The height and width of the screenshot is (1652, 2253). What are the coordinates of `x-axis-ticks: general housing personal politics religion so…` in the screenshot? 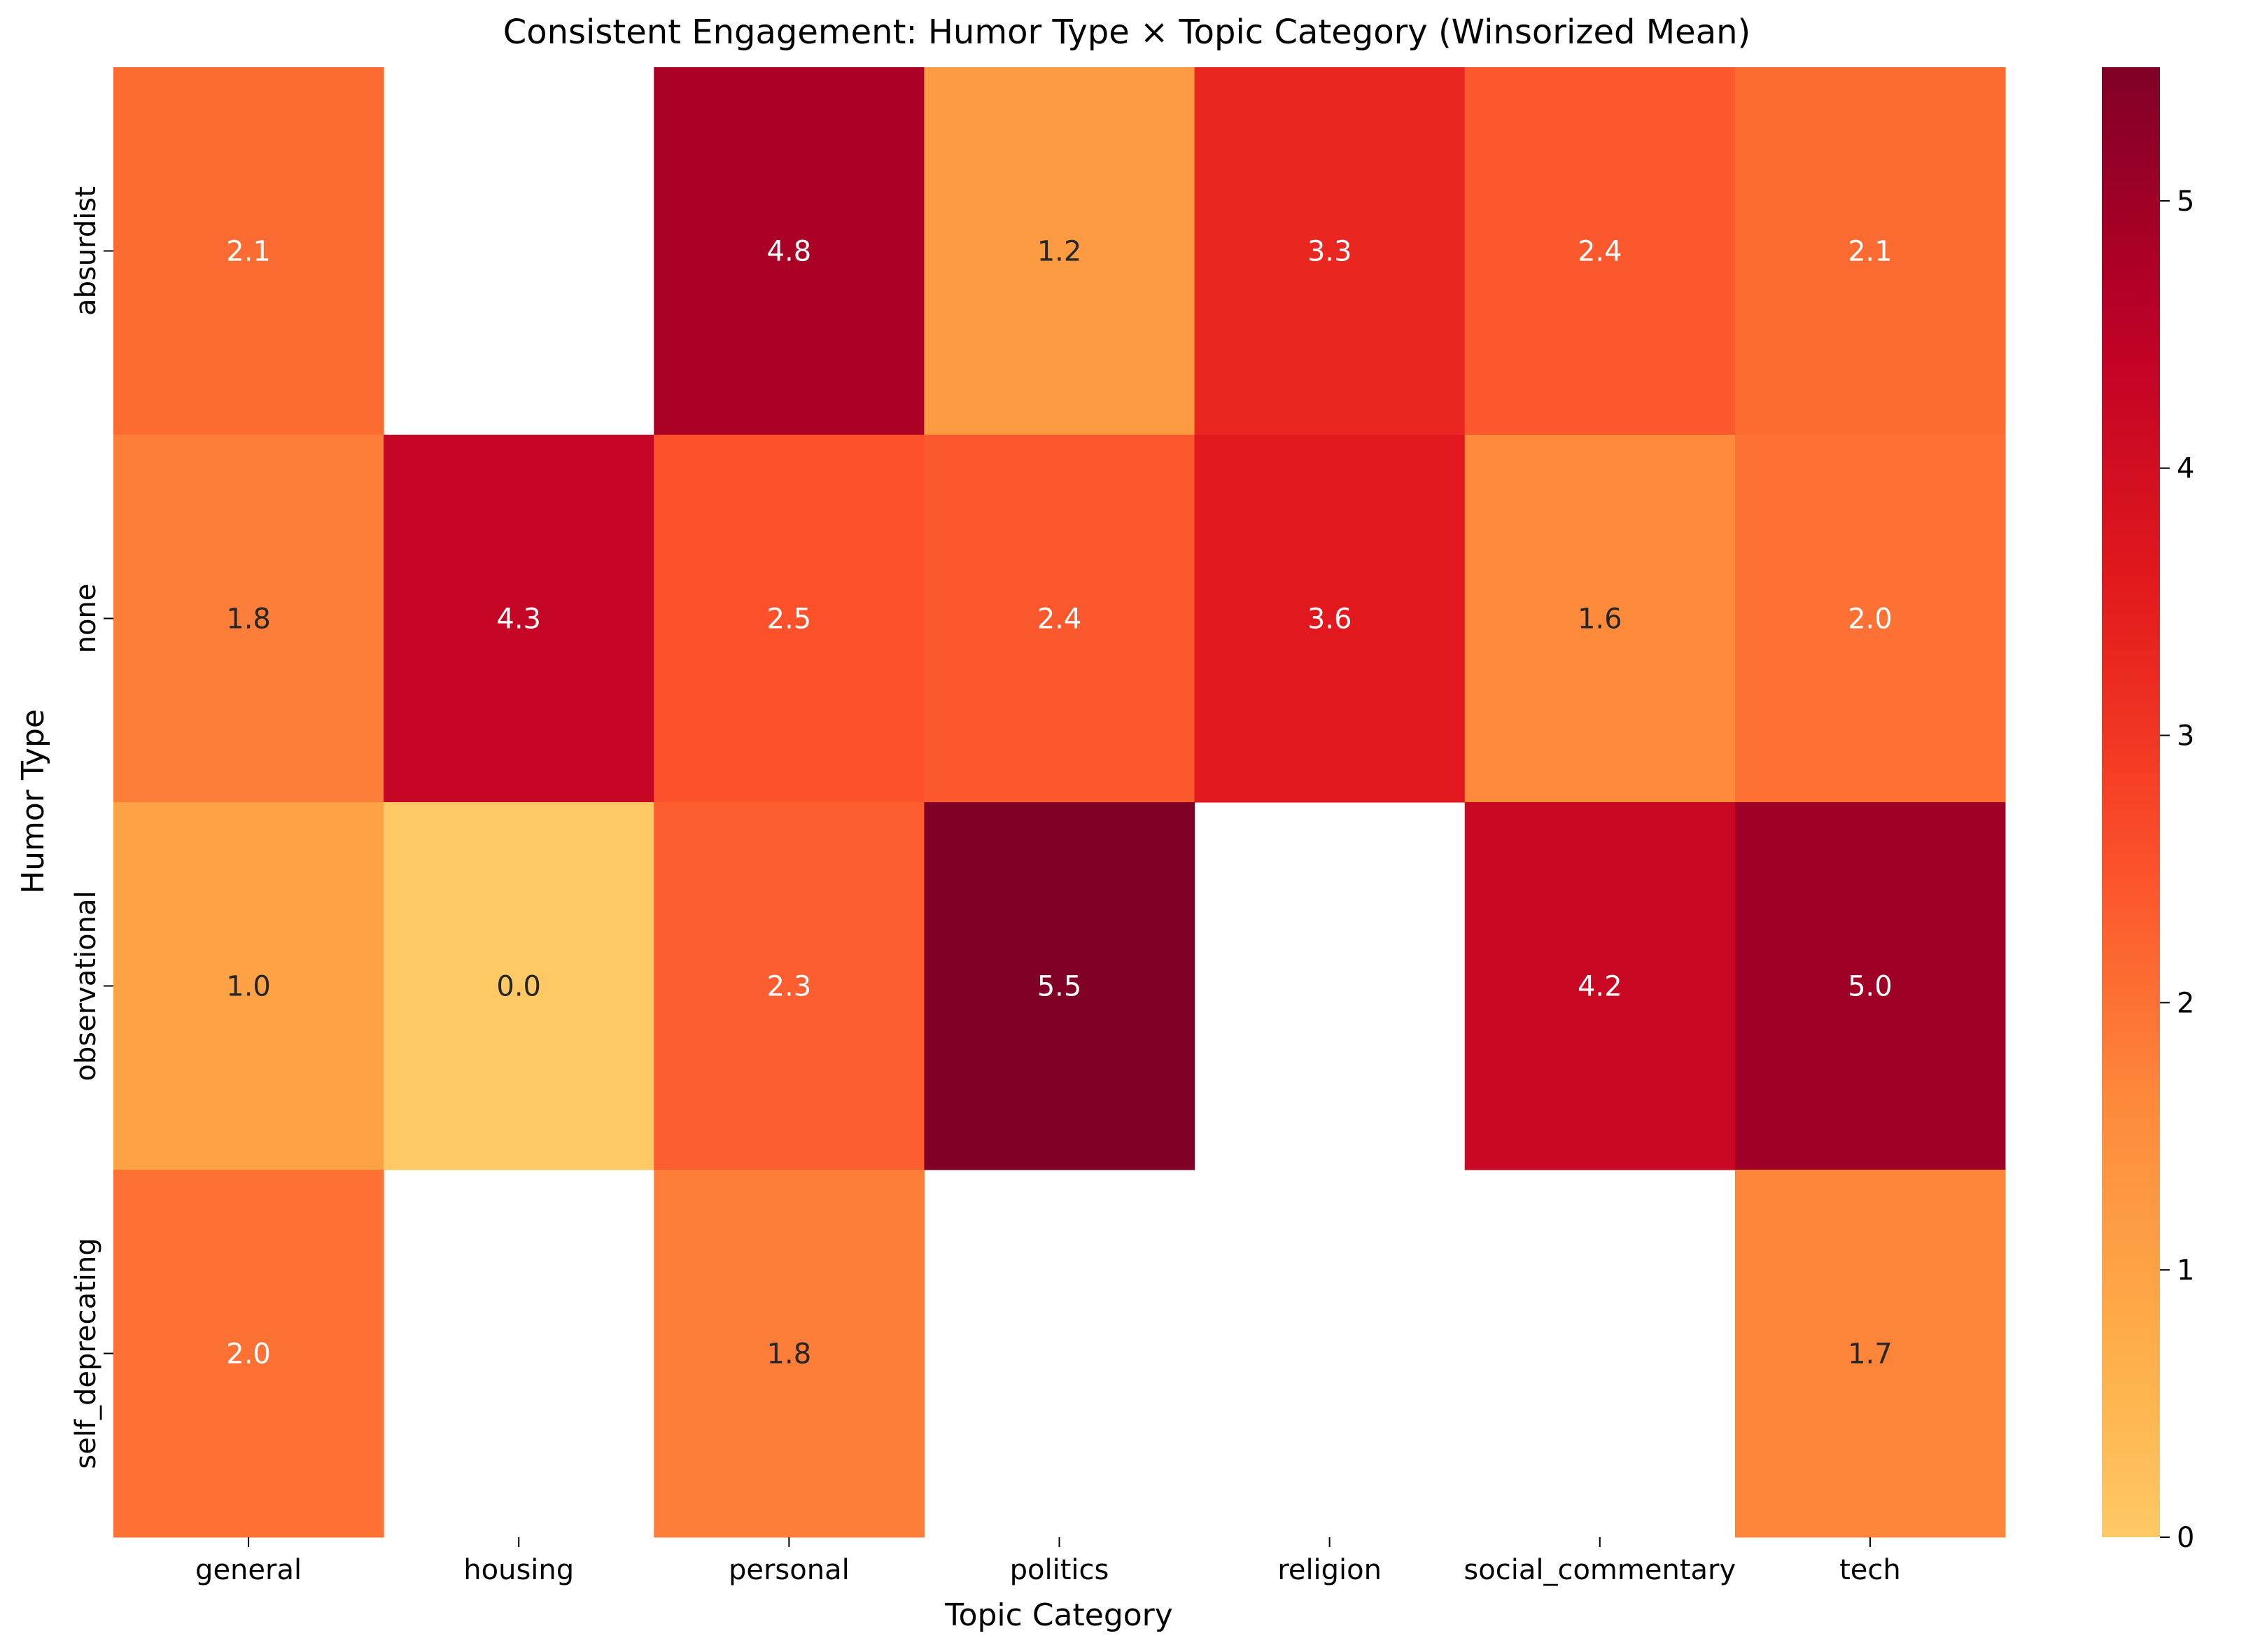 It's located at (1048, 1561).